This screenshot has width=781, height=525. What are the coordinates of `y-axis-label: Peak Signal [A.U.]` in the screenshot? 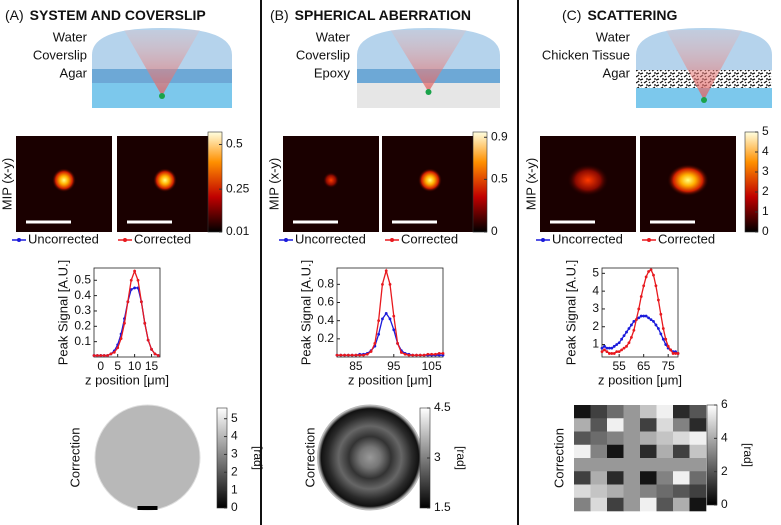 It's located at (62, 313).